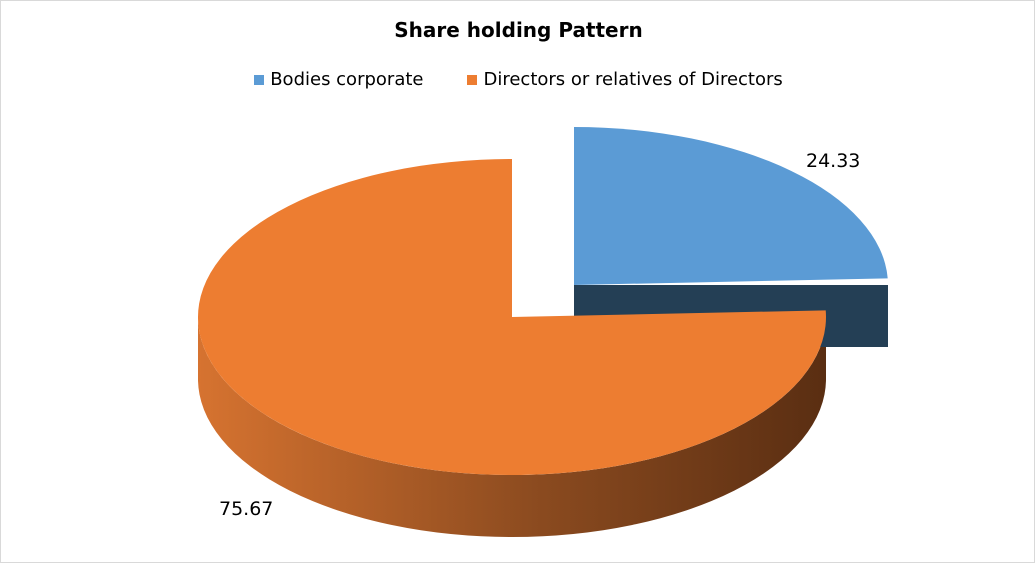  I want to click on data-label-directors: 75.67, so click(246, 509).